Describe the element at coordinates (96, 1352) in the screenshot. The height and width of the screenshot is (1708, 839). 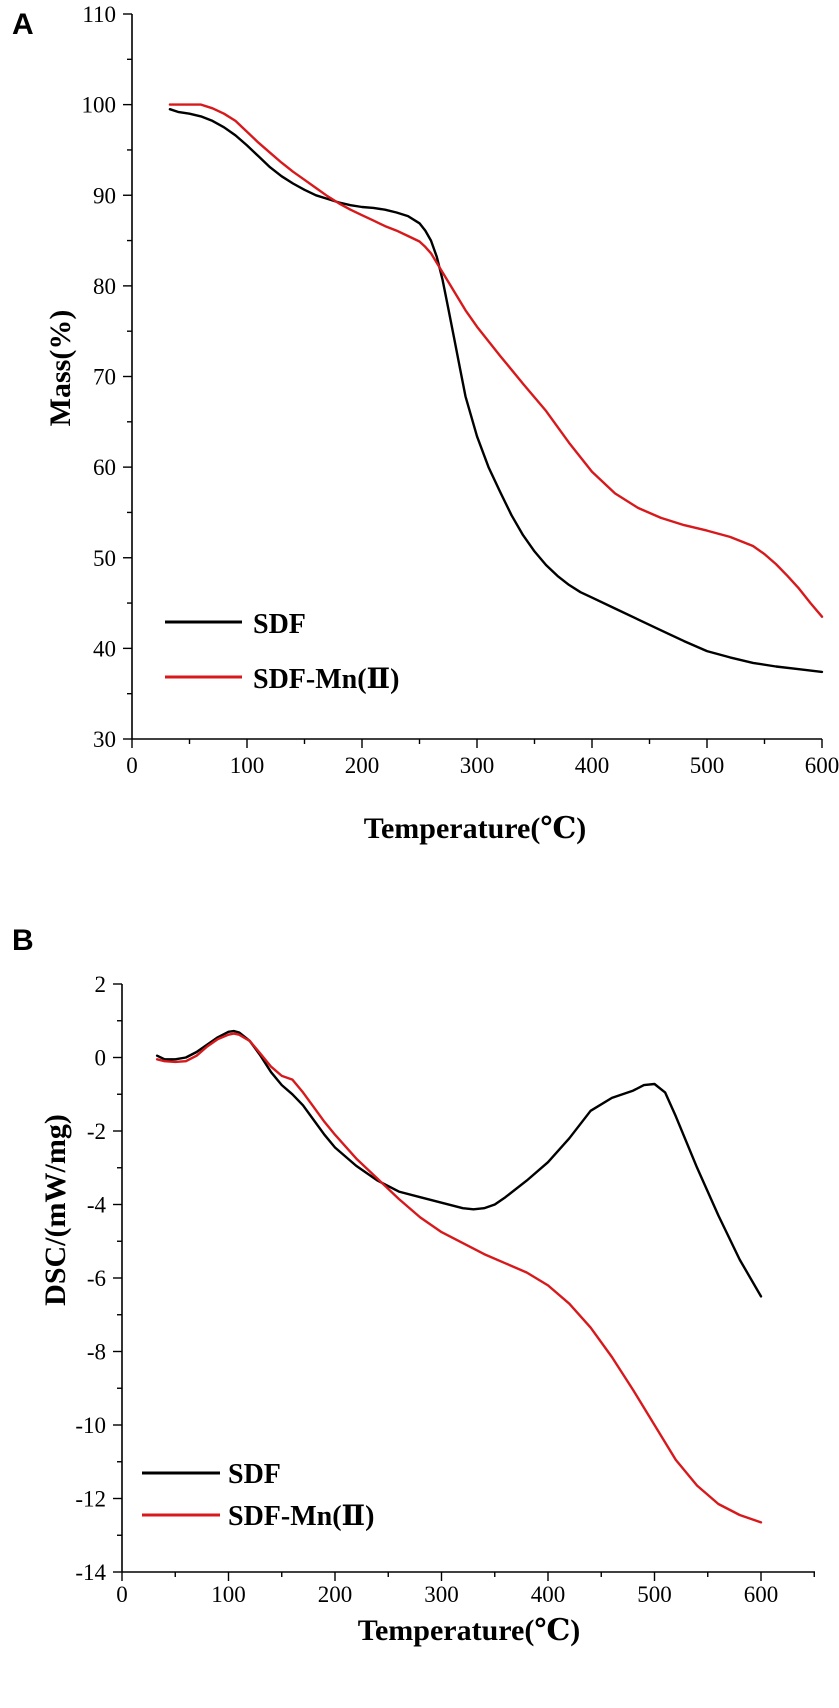
I see `panel-b-y-tick-label: -8` at that location.